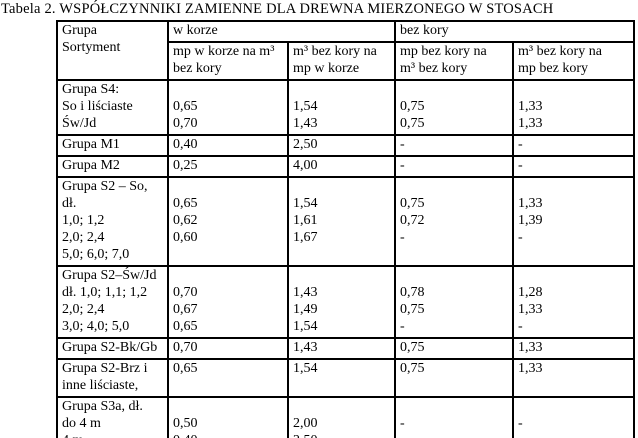  I want to click on row-label-cell: Grupa M1, so click(112, 145).